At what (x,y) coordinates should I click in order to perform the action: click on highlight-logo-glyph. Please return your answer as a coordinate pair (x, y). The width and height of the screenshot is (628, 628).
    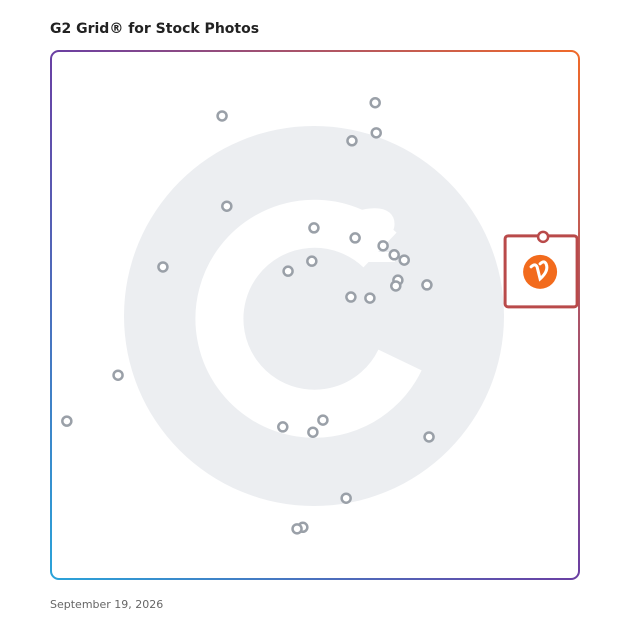
    Looking at the image, I should click on (539, 271).